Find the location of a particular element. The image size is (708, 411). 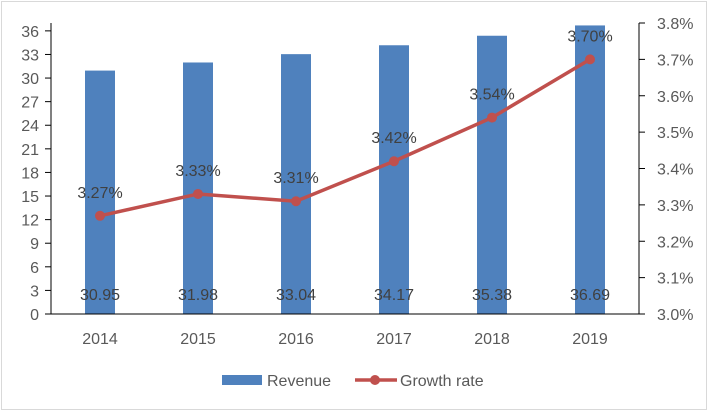

legend-growth-label: Growth rate is located at coordinates (442, 381).